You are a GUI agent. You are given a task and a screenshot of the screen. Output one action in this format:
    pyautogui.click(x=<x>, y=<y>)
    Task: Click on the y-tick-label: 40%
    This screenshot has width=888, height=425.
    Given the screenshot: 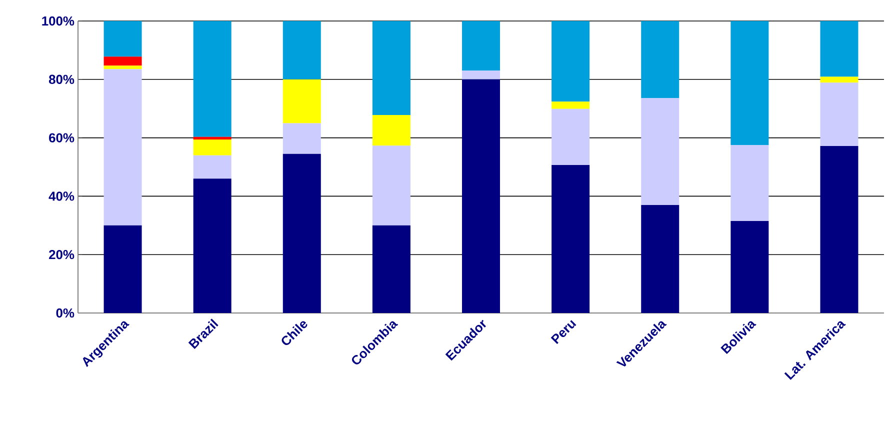 What is the action you would take?
    pyautogui.click(x=61, y=196)
    